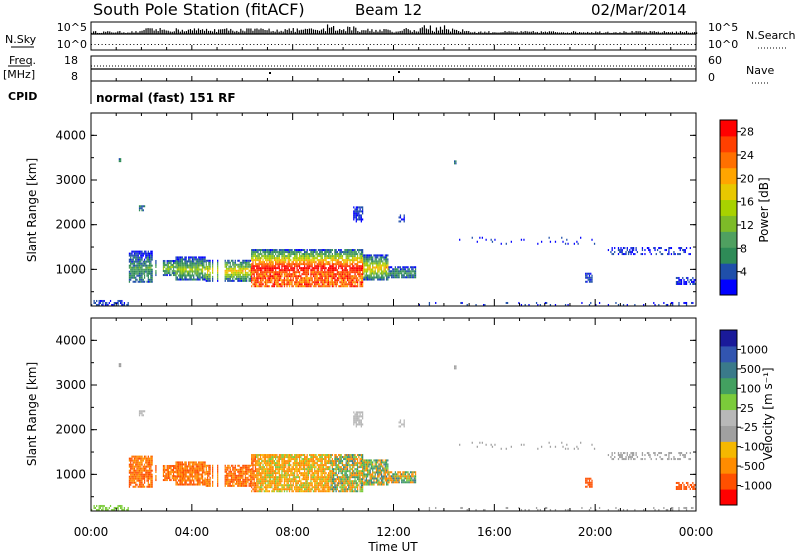 This screenshot has width=800, height=554. Describe the element at coordinates (32, 414) in the screenshot. I see `velocity-ylabel: Slant Range [km]` at that location.